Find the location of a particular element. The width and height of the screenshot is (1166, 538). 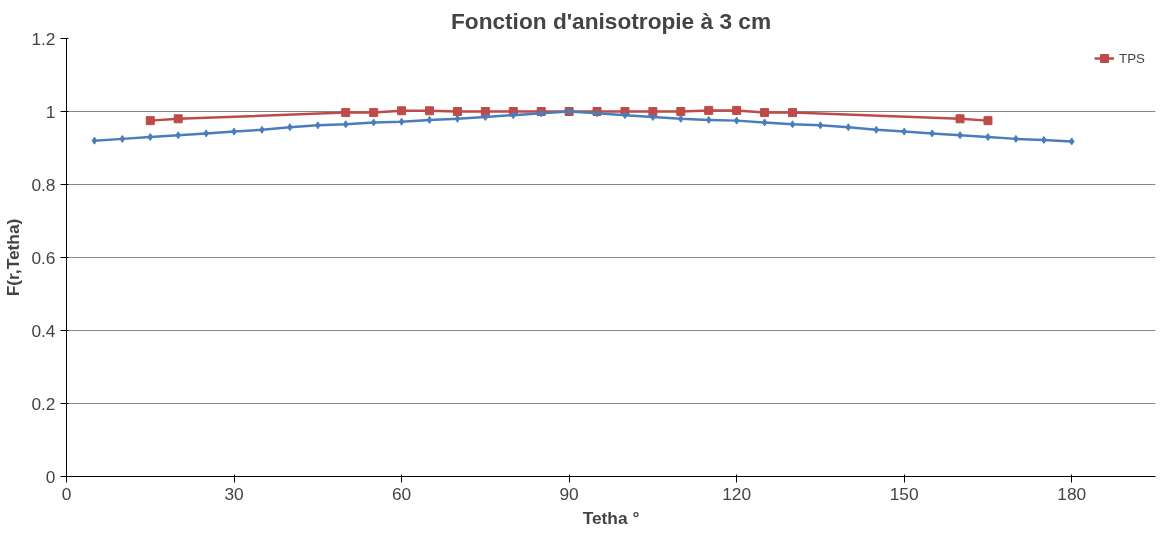

x-tick-label: 60 is located at coordinates (401, 493).